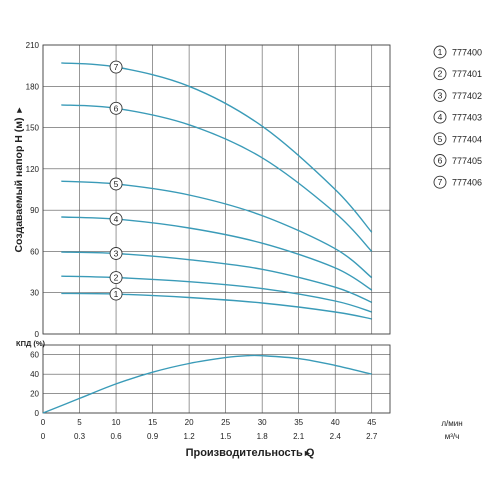 The width and height of the screenshot is (500, 500). I want to click on curve-marker-label: 5, so click(116, 184).